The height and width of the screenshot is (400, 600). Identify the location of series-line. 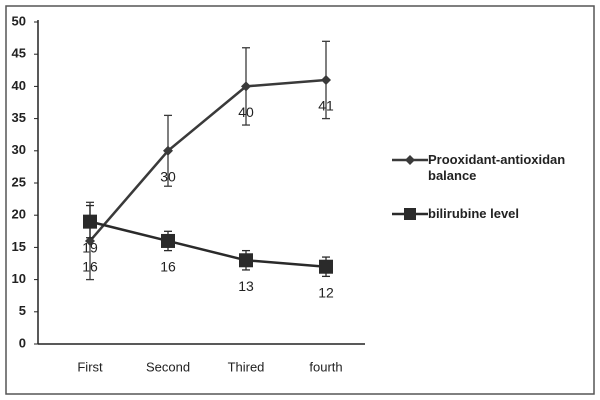
(208, 244).